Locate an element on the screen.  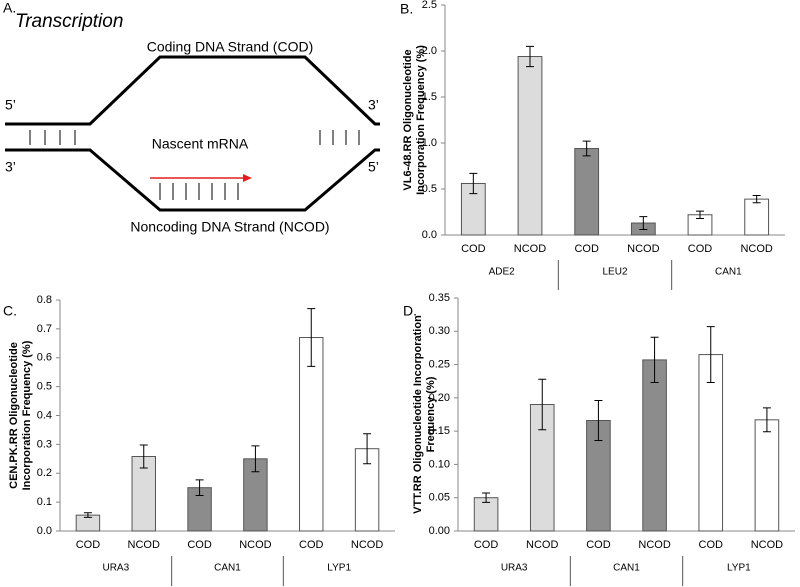
y-tick-label: 1.0 is located at coordinates (429, 143).